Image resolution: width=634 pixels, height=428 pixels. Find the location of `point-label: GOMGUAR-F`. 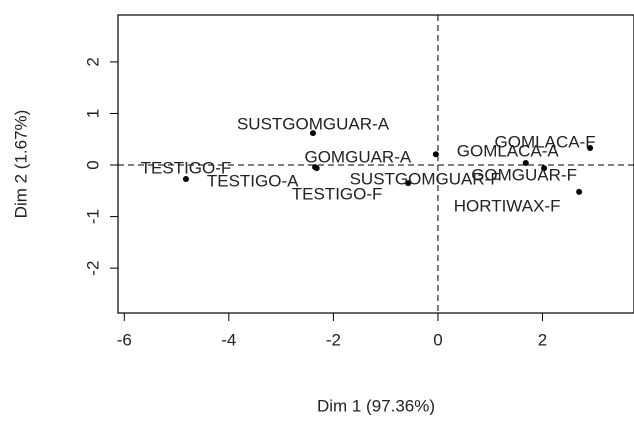

point-label: GOMGUAR-F is located at coordinates (524, 175).